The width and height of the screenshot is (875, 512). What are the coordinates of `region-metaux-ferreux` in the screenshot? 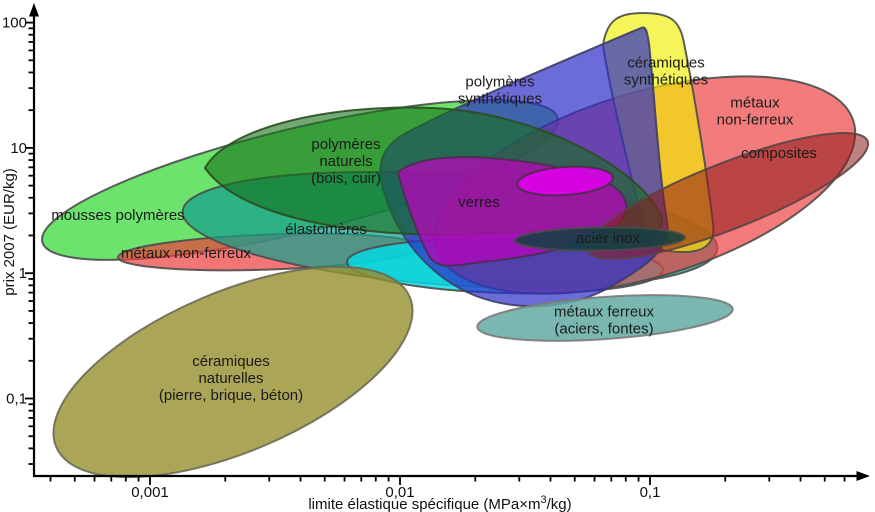 It's located at (605, 318).